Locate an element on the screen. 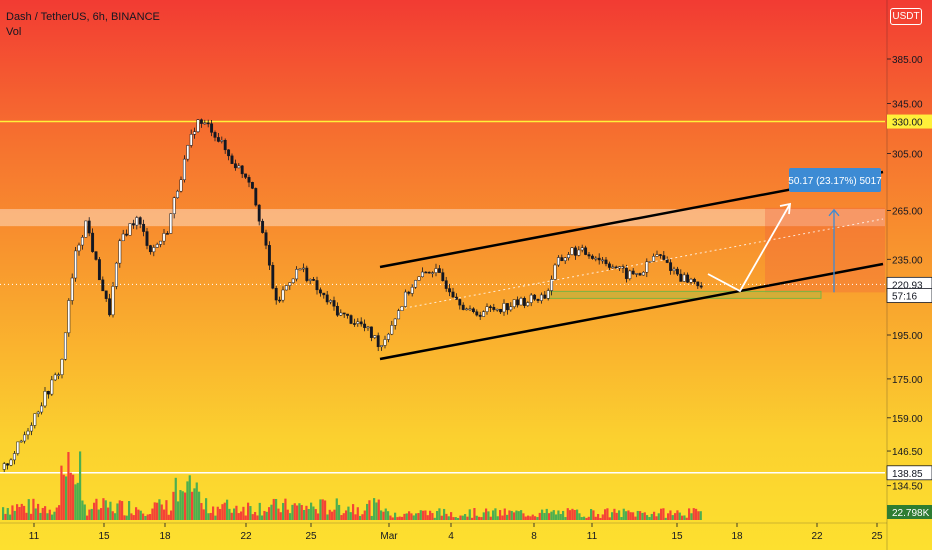 The height and width of the screenshot is (550, 932). volume-indicator-label: Vol is located at coordinates (14, 32).